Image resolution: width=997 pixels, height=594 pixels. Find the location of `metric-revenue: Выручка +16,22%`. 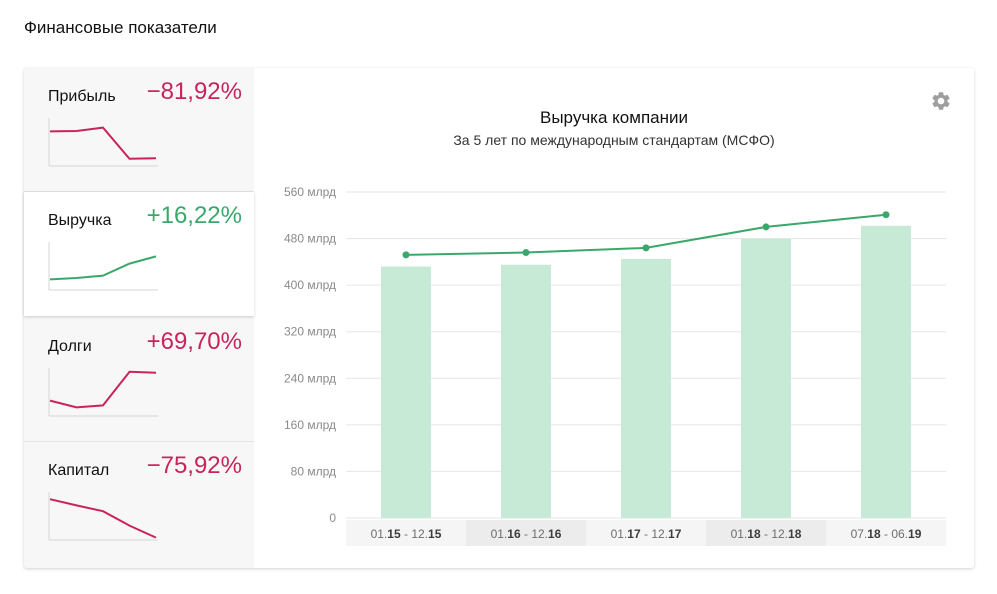

metric-revenue: Выручка +16,22% is located at coordinates (139, 254).